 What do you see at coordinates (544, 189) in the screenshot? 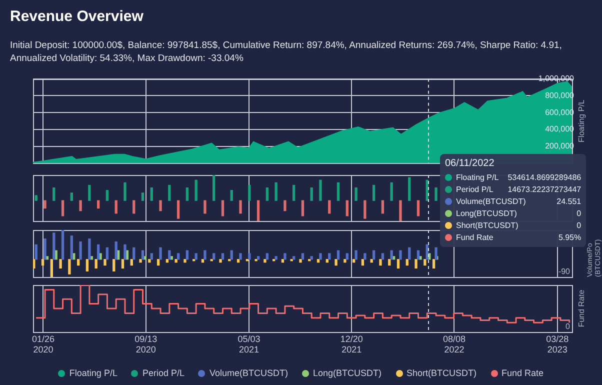
I see `annotation: 14673.22237273447` at bounding box center [544, 189].